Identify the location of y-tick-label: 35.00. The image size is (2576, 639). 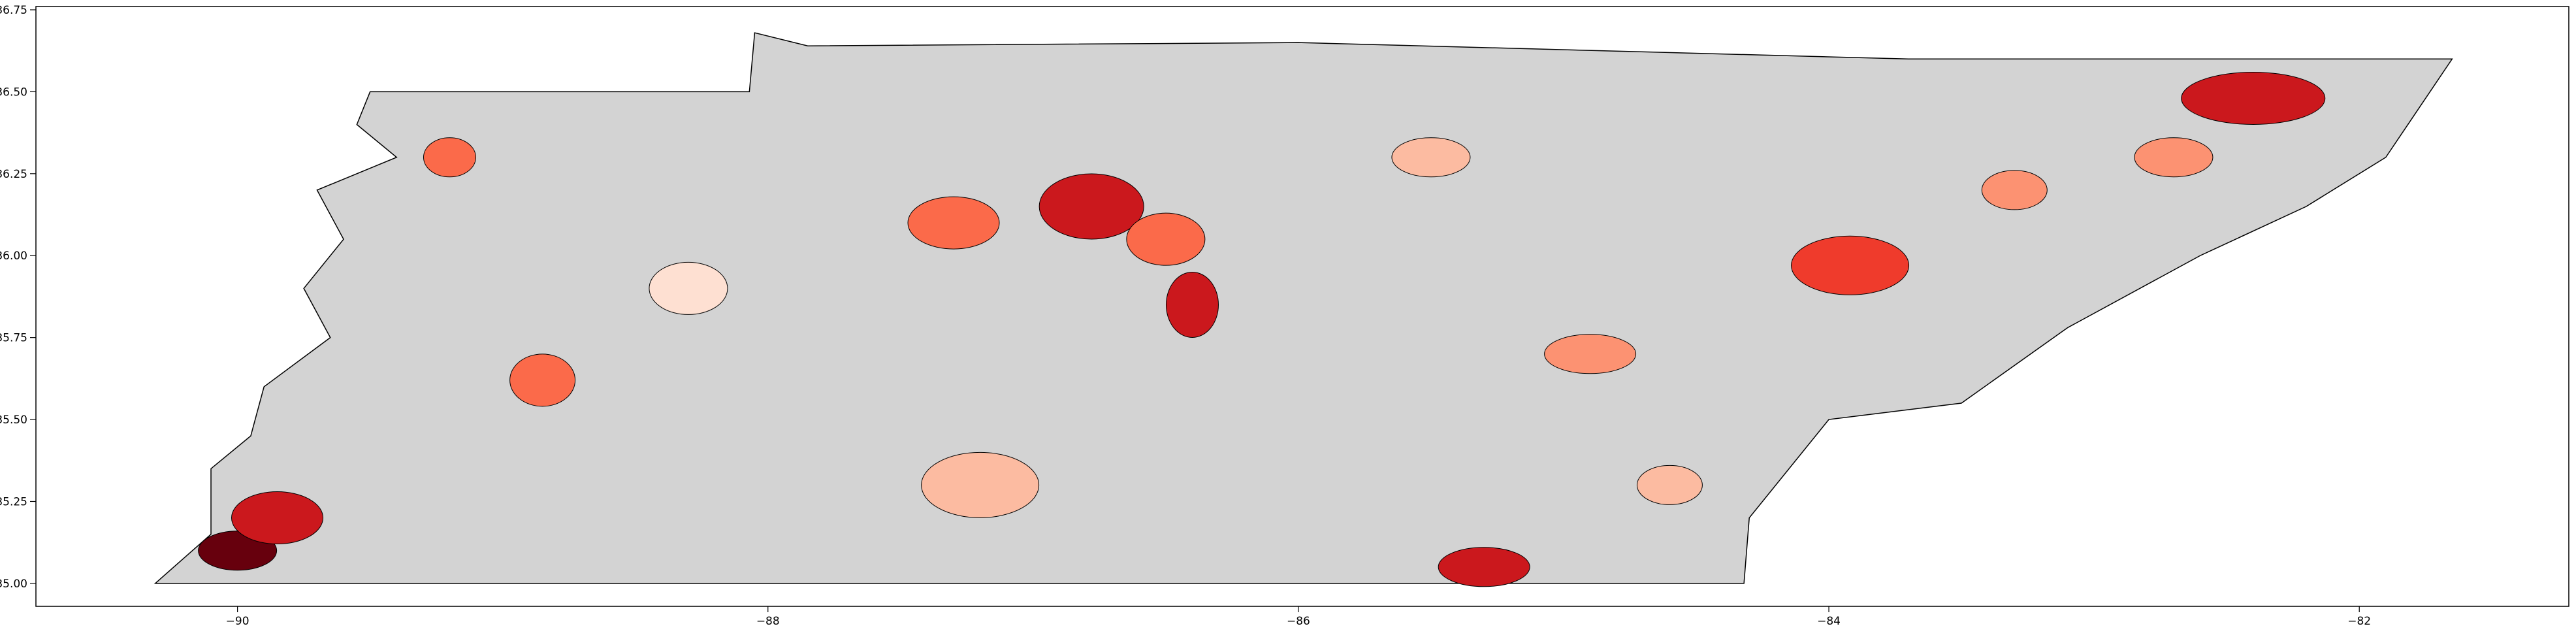
(13, 584).